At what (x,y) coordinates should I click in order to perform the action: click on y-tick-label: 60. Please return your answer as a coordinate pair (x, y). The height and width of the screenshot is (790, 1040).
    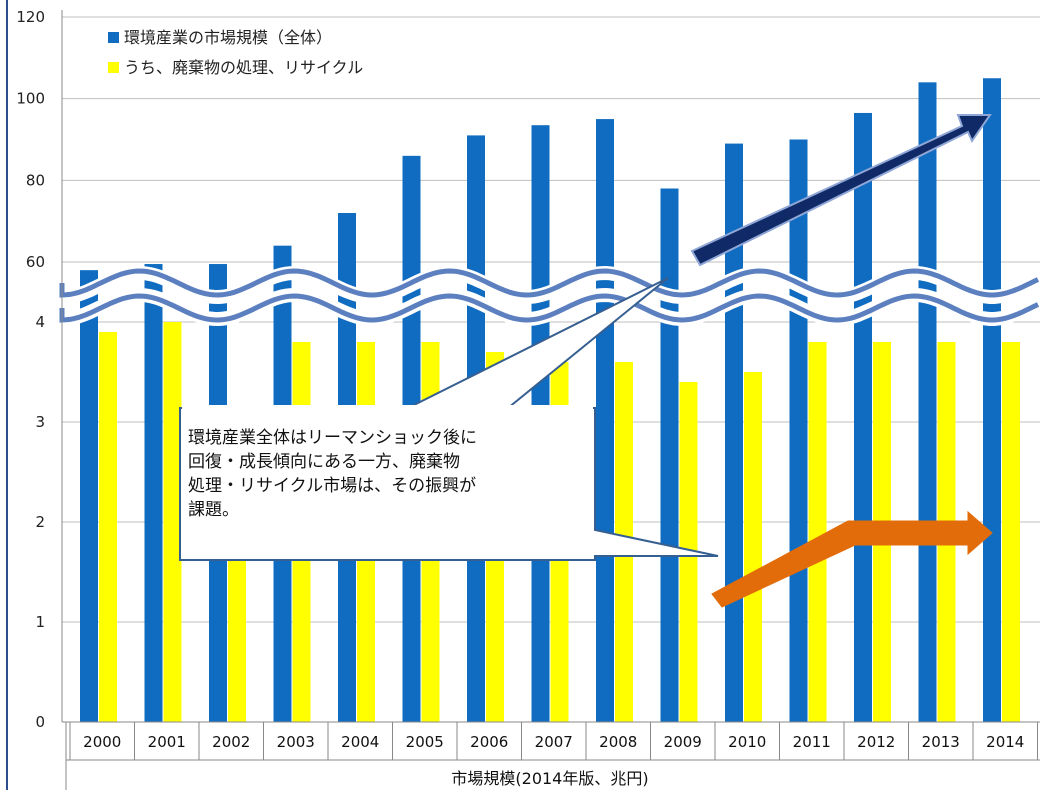
    Looking at the image, I should click on (35, 262).